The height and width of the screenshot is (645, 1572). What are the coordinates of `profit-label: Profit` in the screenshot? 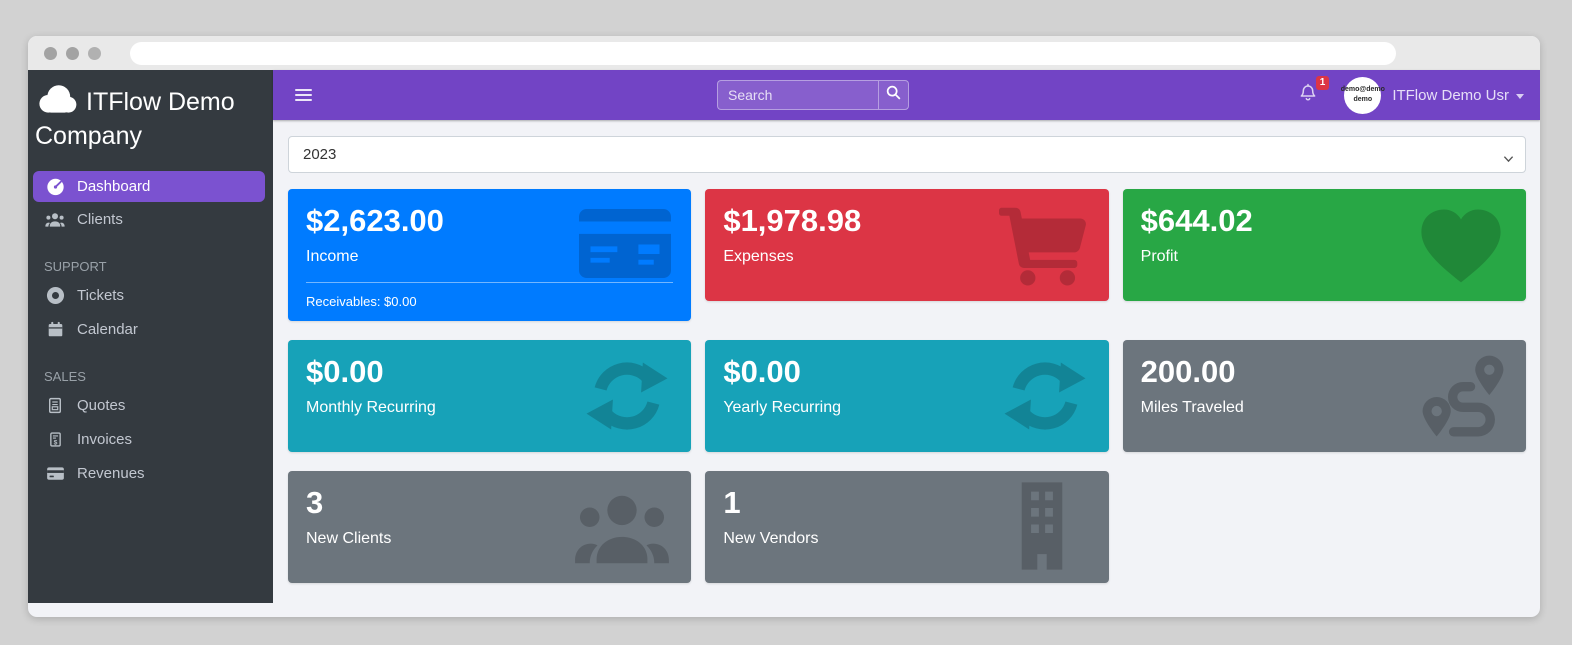 It's located at (1159, 257).